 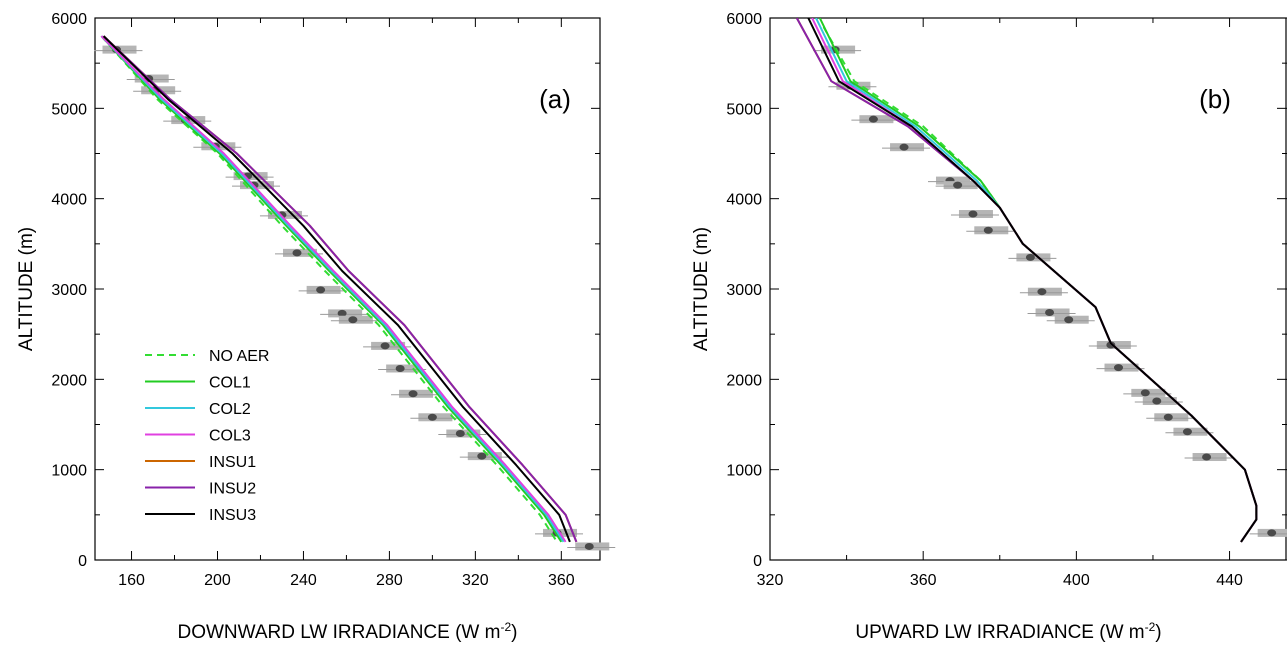 What do you see at coordinates (303, 580) in the screenshot?
I see `x-tick-label: 240` at bounding box center [303, 580].